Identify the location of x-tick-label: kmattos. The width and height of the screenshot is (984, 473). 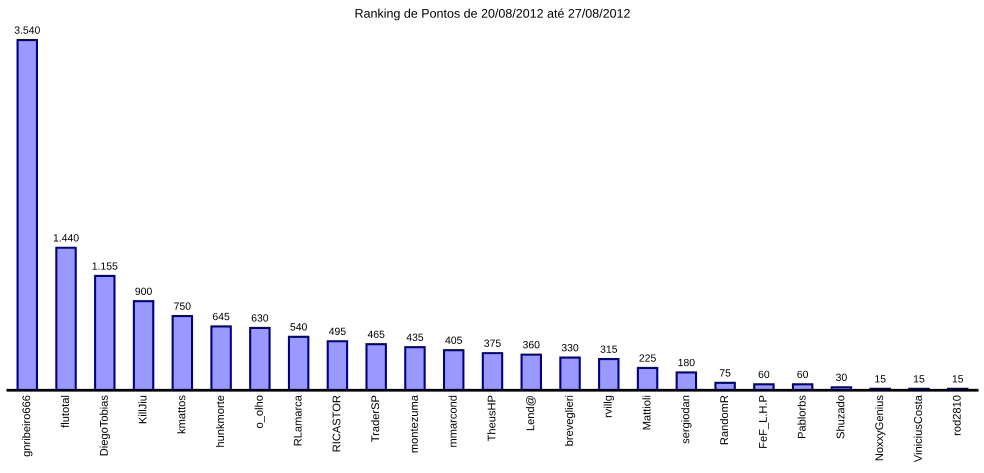
(181, 414).